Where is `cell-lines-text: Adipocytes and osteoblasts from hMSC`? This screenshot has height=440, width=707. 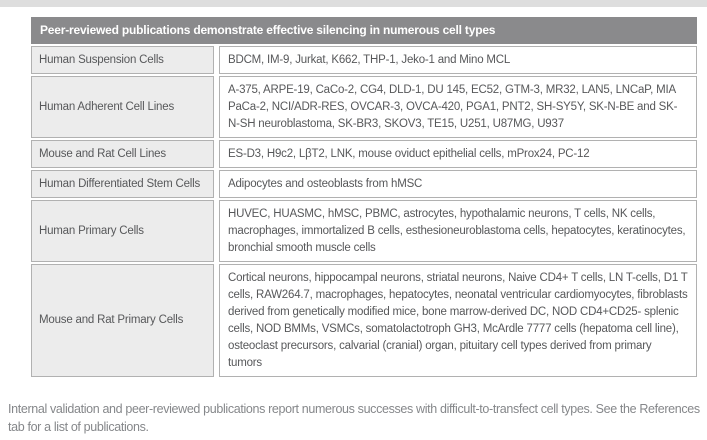
cell-lines-text: Adipocytes and osteoblasts from hMSC is located at coordinates (325, 184).